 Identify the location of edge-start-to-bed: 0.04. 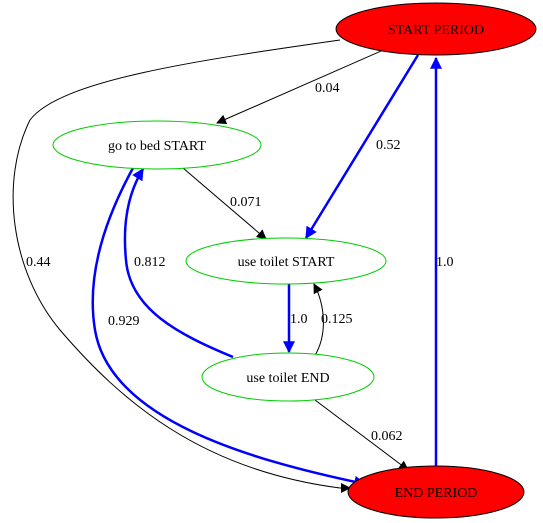
(302, 85).